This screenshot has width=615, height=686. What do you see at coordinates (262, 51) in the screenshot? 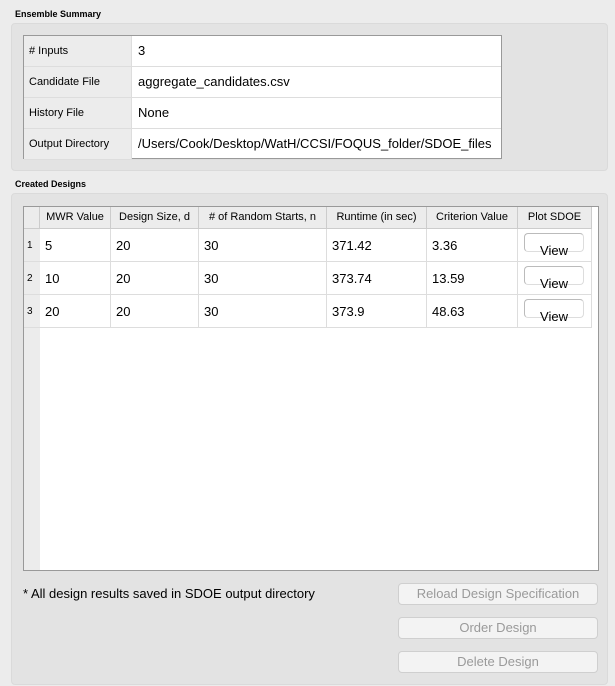
I see `summary-row-inputs: # Inputs 3` at bounding box center [262, 51].